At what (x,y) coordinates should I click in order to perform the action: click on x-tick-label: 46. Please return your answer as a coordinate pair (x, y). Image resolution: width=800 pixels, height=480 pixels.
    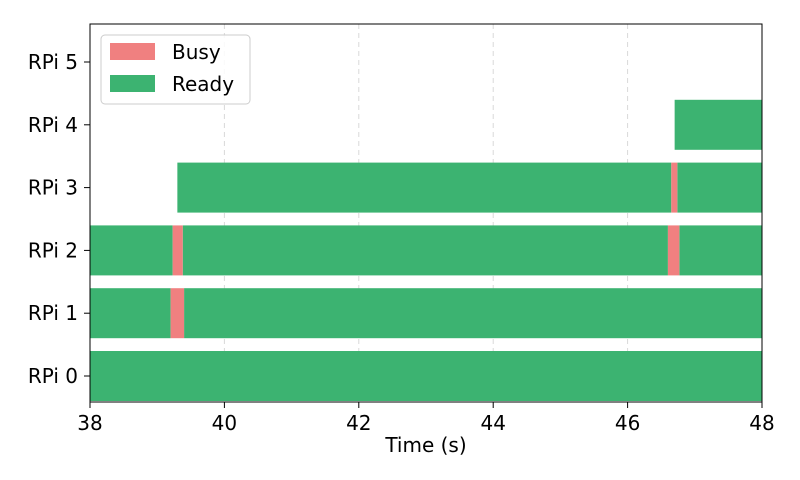
    Looking at the image, I should click on (627, 423).